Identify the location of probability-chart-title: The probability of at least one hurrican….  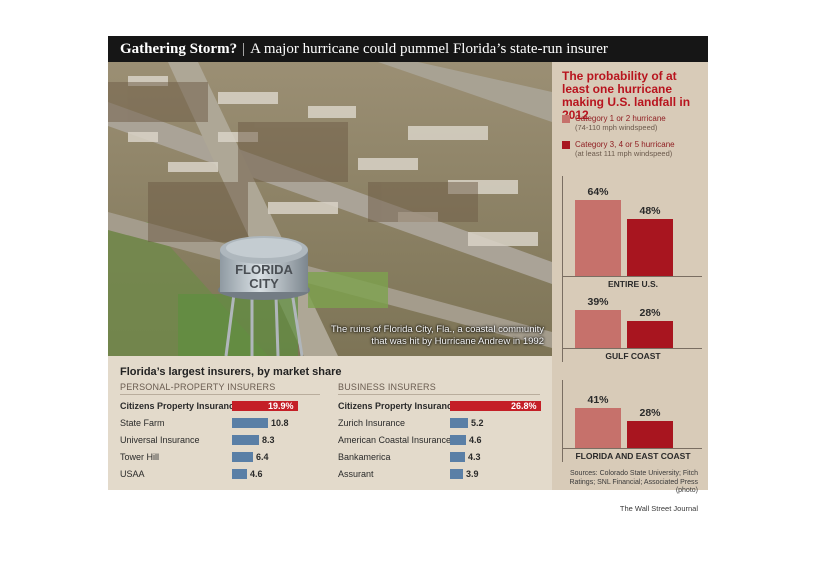
(626, 95).